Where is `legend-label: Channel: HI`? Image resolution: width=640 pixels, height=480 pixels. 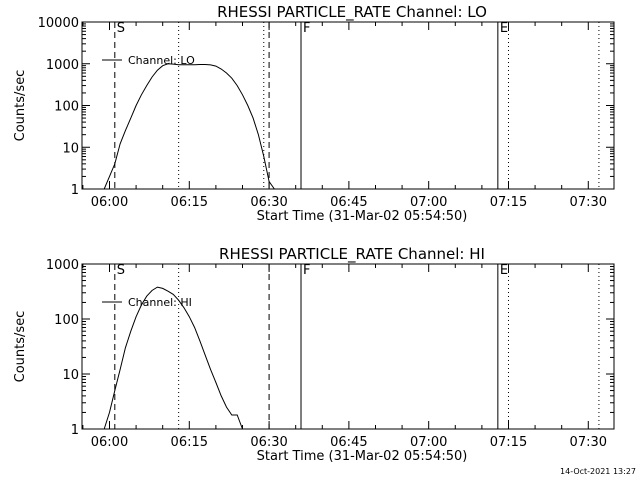 legend-label: Channel: HI is located at coordinates (160, 302).